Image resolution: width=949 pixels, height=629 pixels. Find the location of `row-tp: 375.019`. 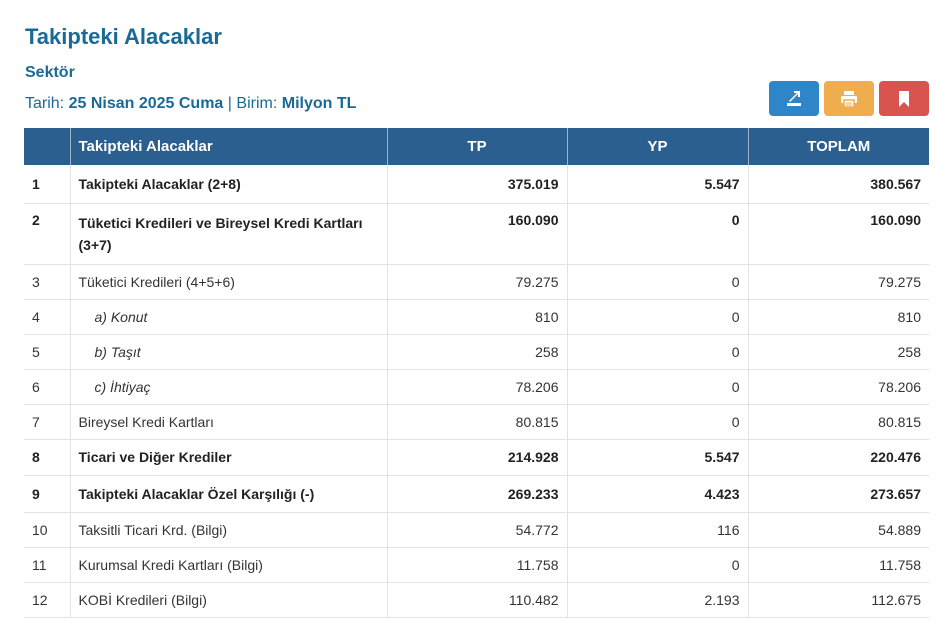

row-tp: 375.019 is located at coordinates (477, 184).